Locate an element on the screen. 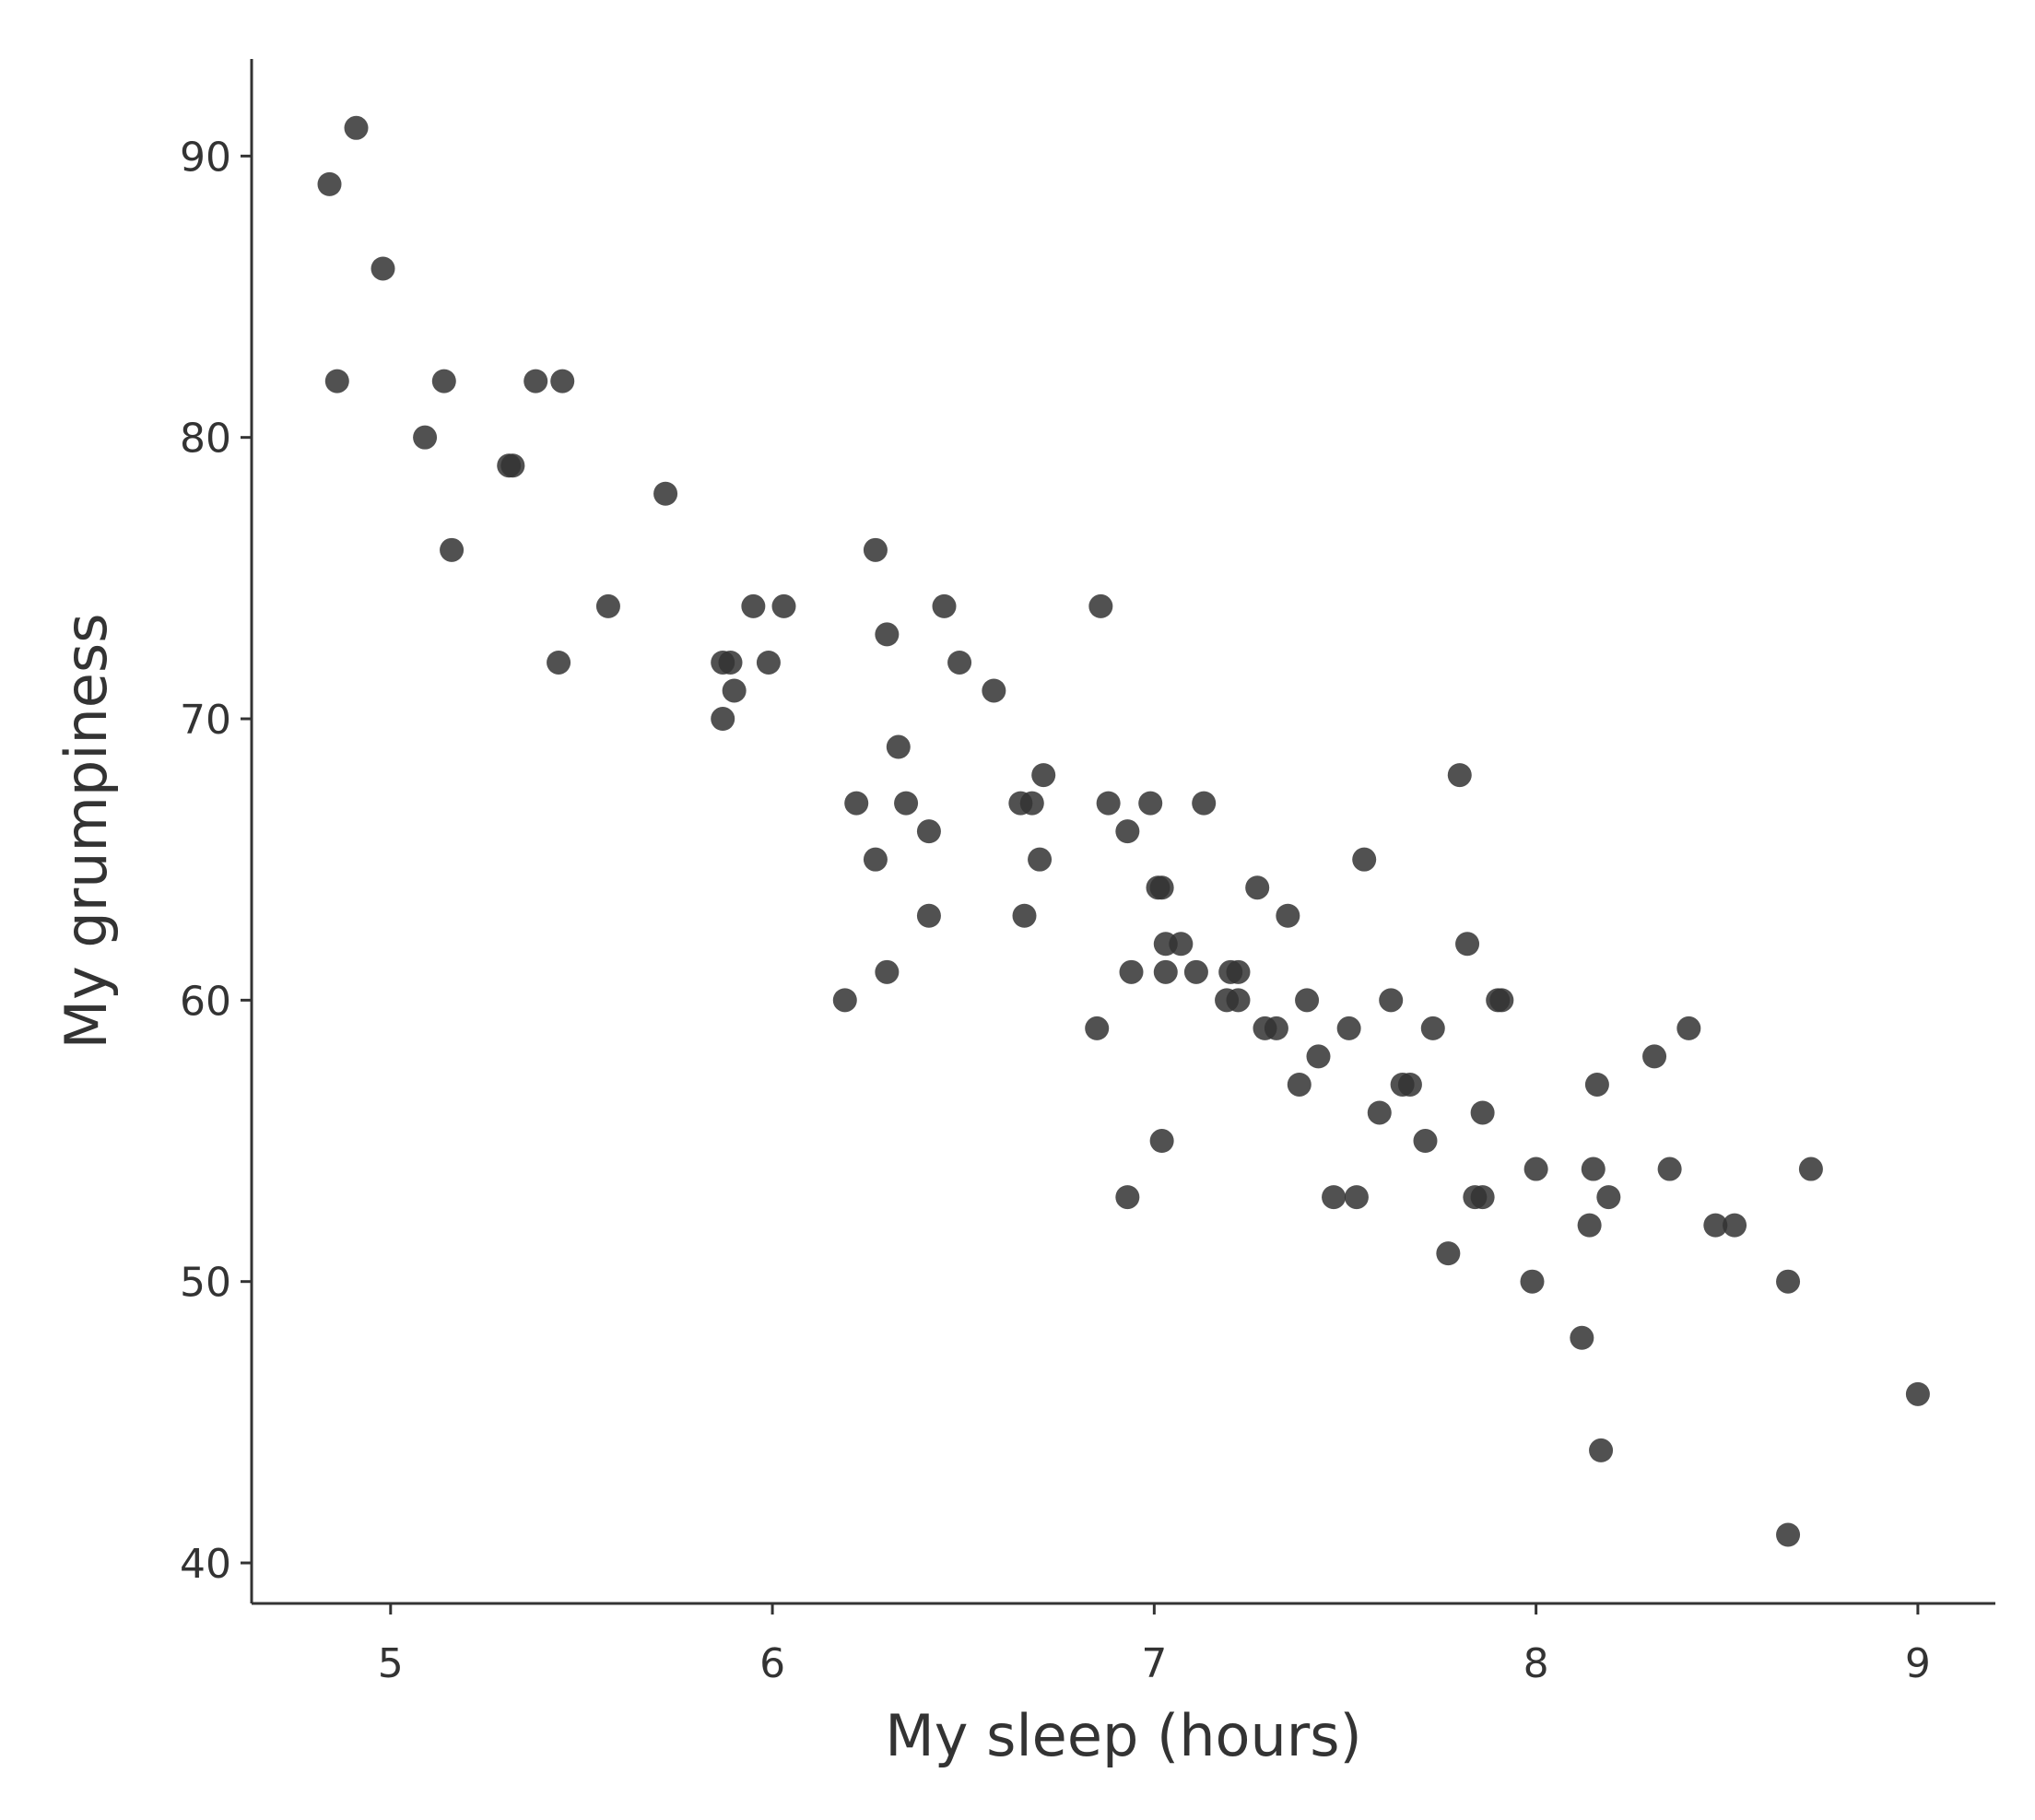 The width and height of the screenshot is (2035, 1820). y-tick-label: 90 is located at coordinates (205, 157).